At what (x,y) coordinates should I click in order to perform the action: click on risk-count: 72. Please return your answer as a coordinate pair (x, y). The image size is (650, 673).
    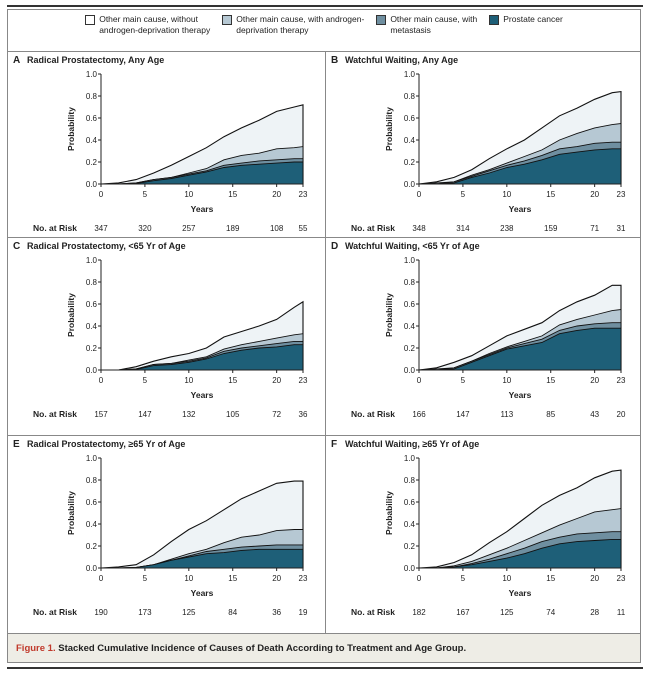
    Looking at the image, I should click on (276, 414).